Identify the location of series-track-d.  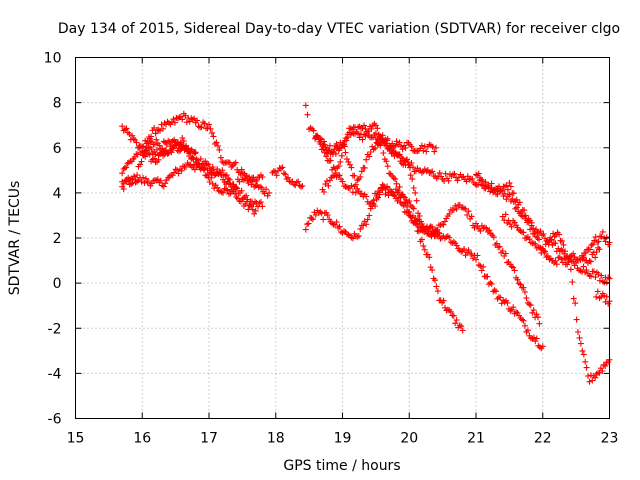
(189, 175).